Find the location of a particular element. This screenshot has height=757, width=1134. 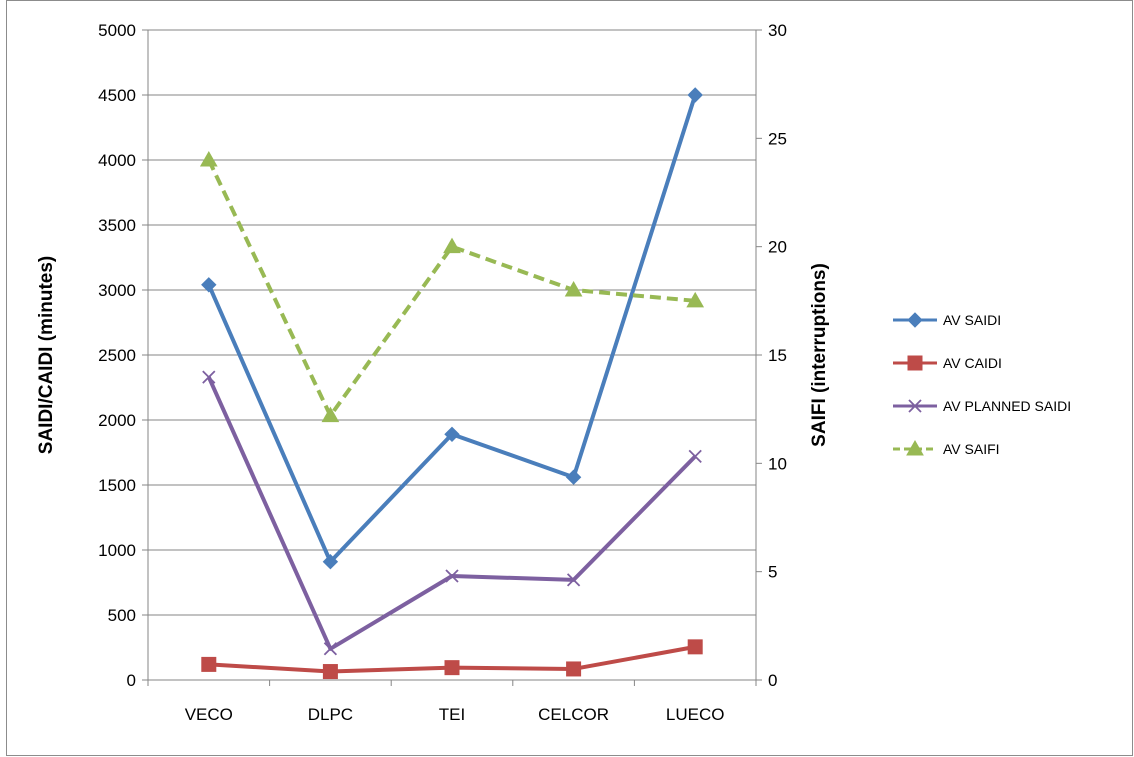

y2-tick-label: 20 is located at coordinates (777, 247).